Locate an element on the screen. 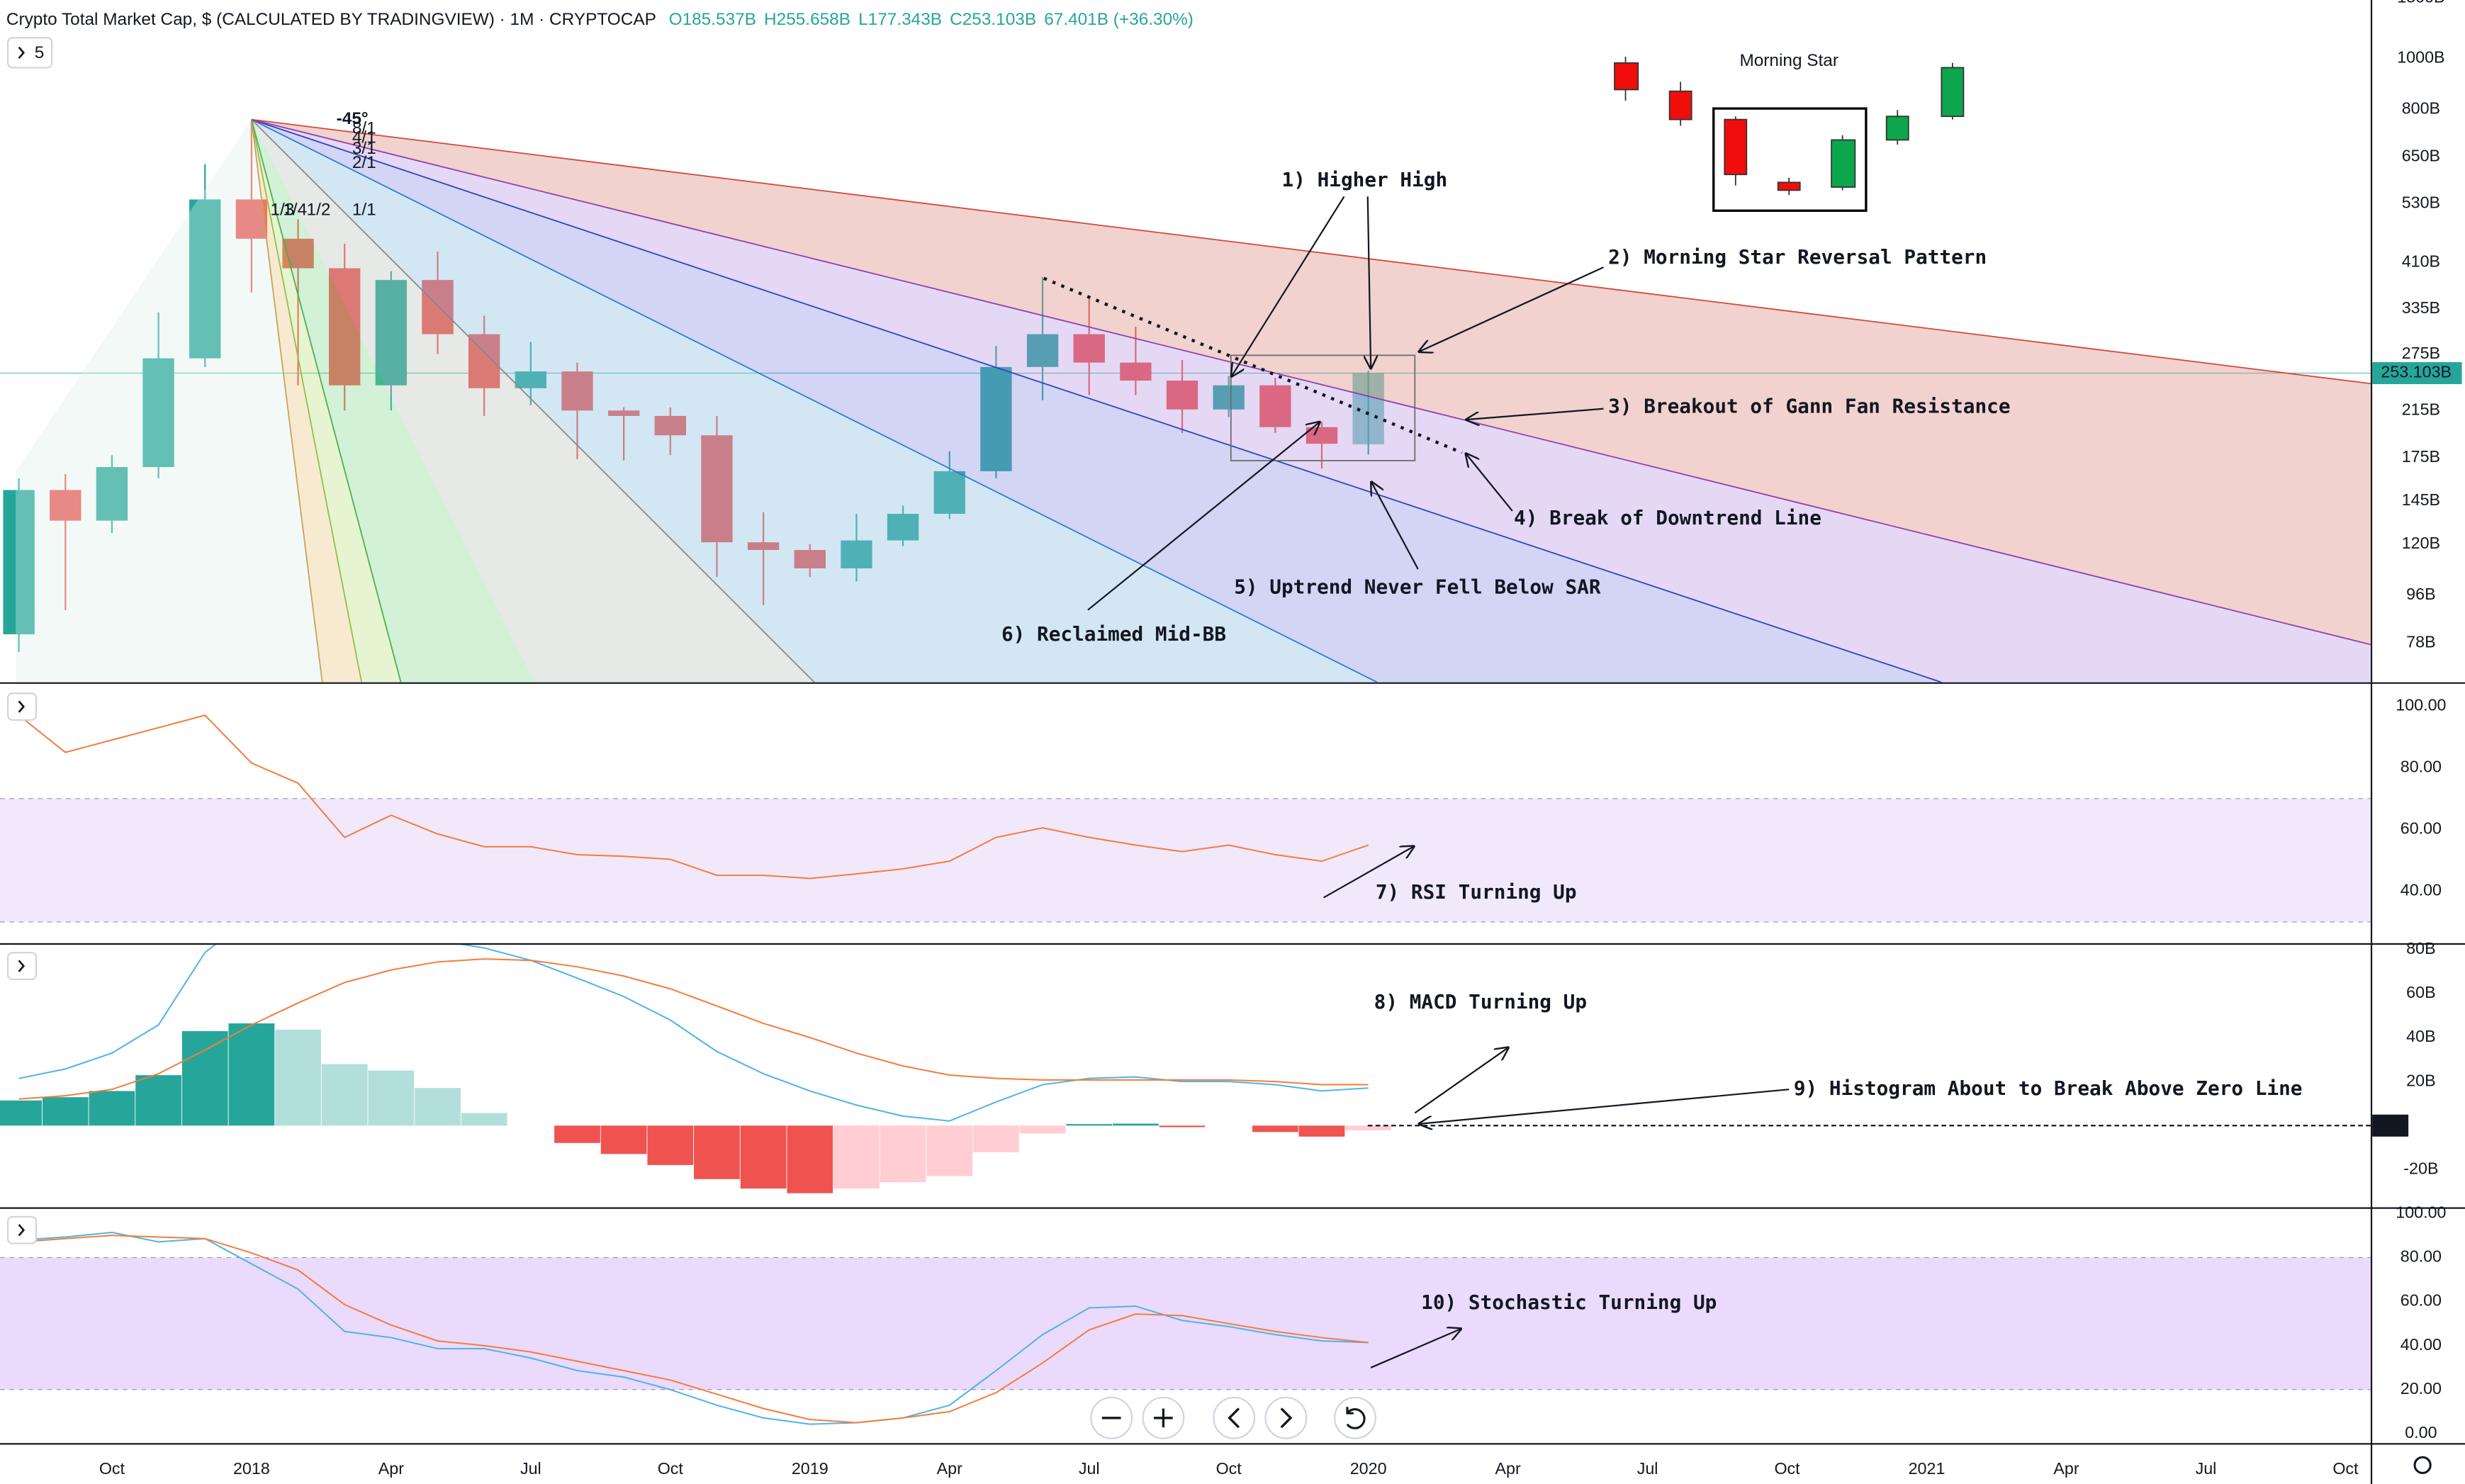  gann-label: -45° is located at coordinates (353, 118).